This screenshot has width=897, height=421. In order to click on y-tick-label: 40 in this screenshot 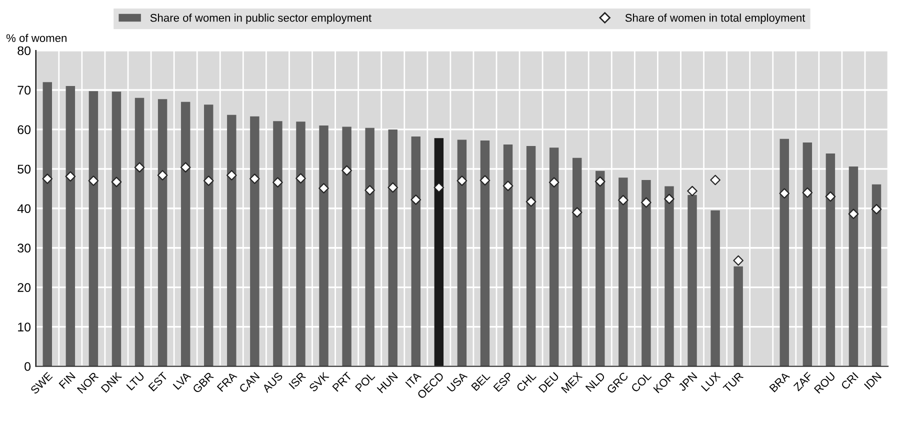, I will do `click(24, 209)`.